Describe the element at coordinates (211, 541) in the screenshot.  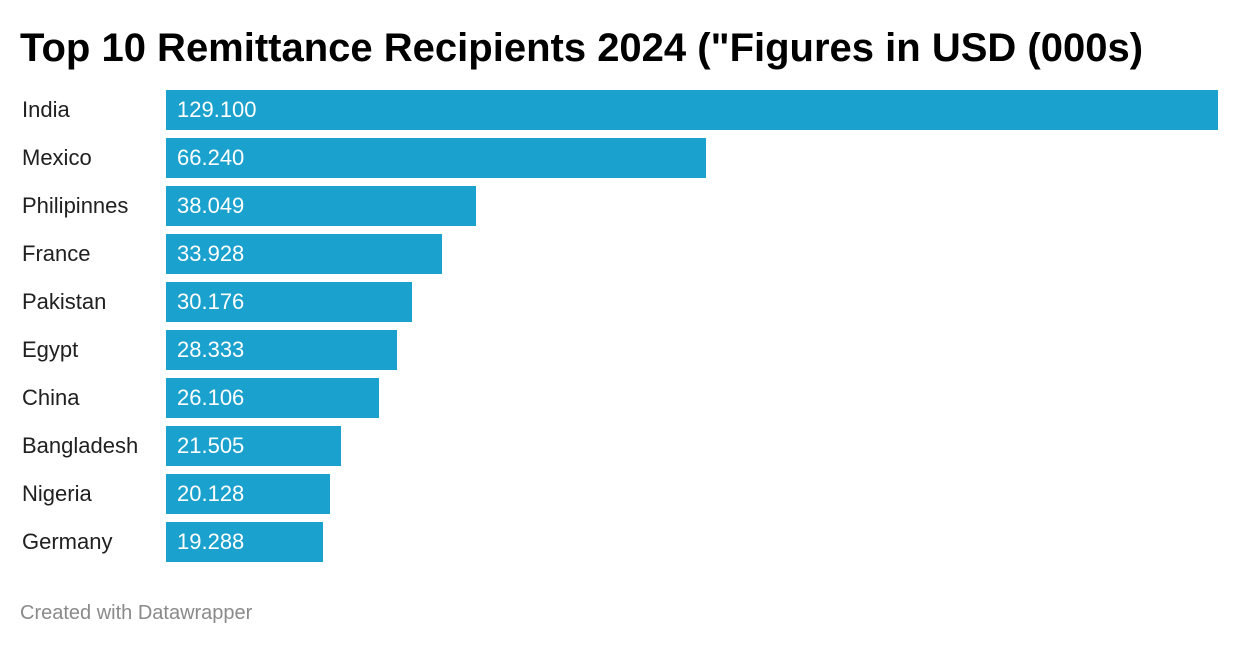
I see `bar-value-label: 19.288` at that location.